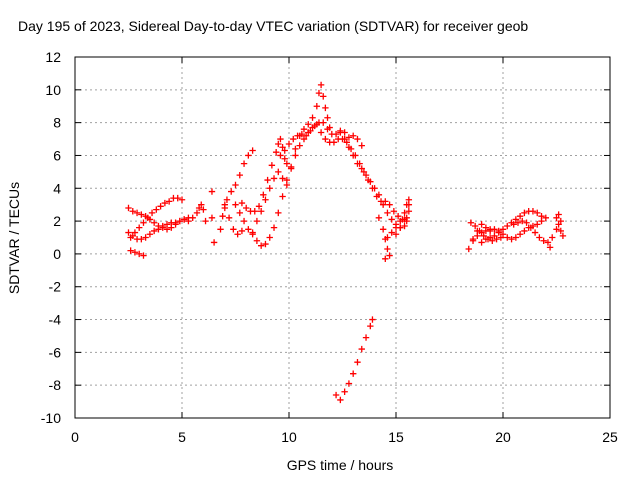 This screenshot has height=480, width=640. What do you see at coordinates (57, 254) in the screenshot?
I see `y-tick-label: 0` at bounding box center [57, 254].